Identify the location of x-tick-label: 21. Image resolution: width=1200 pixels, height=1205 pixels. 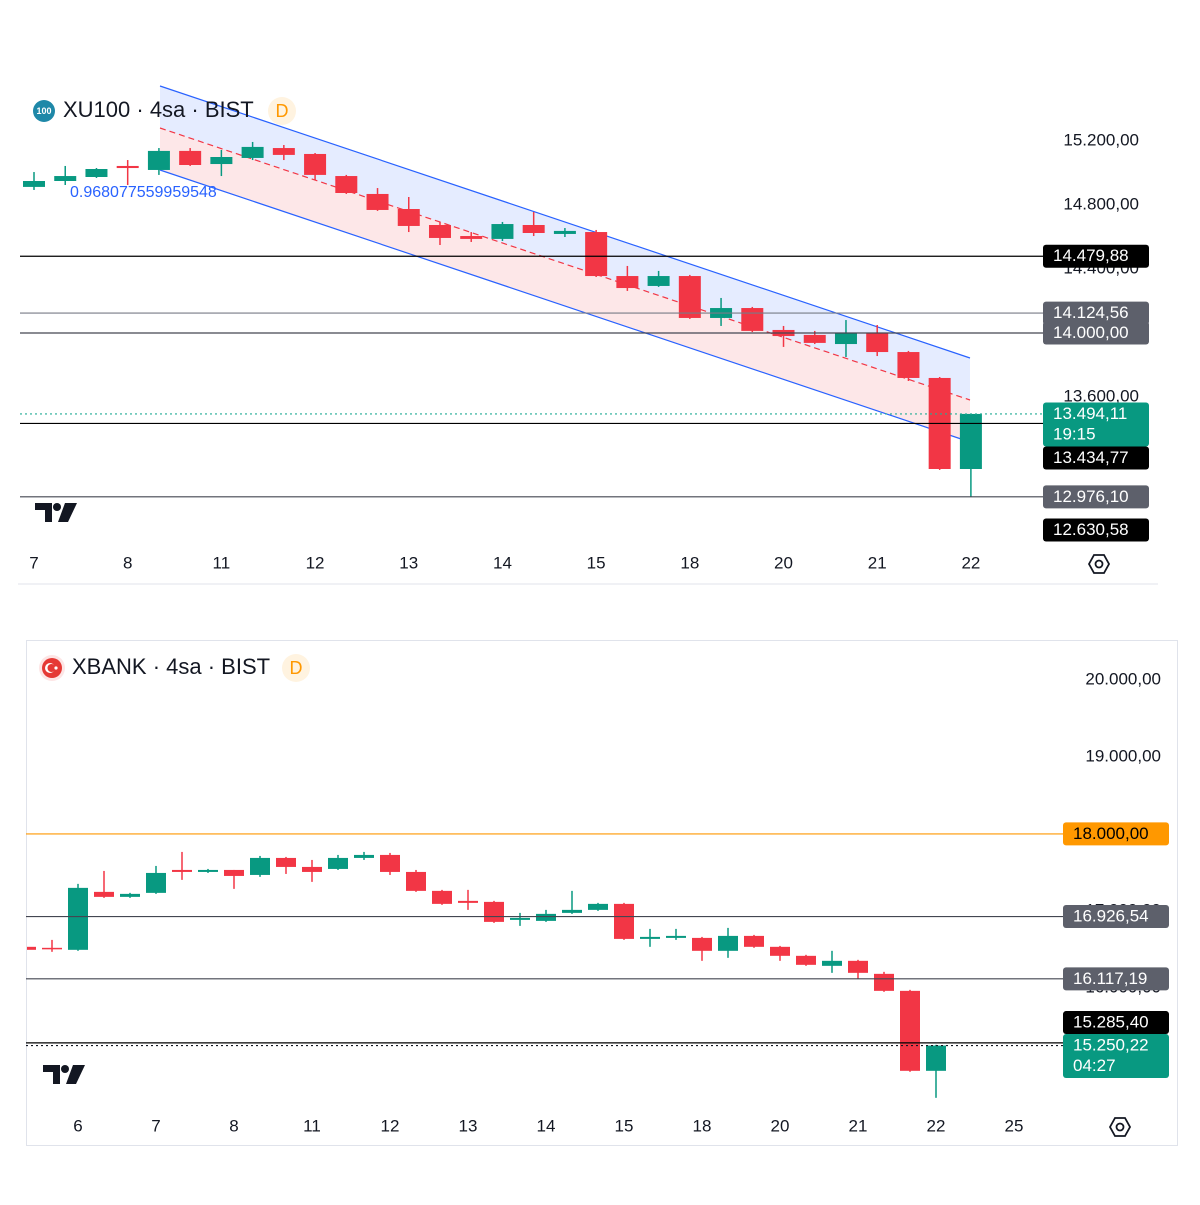
(877, 562).